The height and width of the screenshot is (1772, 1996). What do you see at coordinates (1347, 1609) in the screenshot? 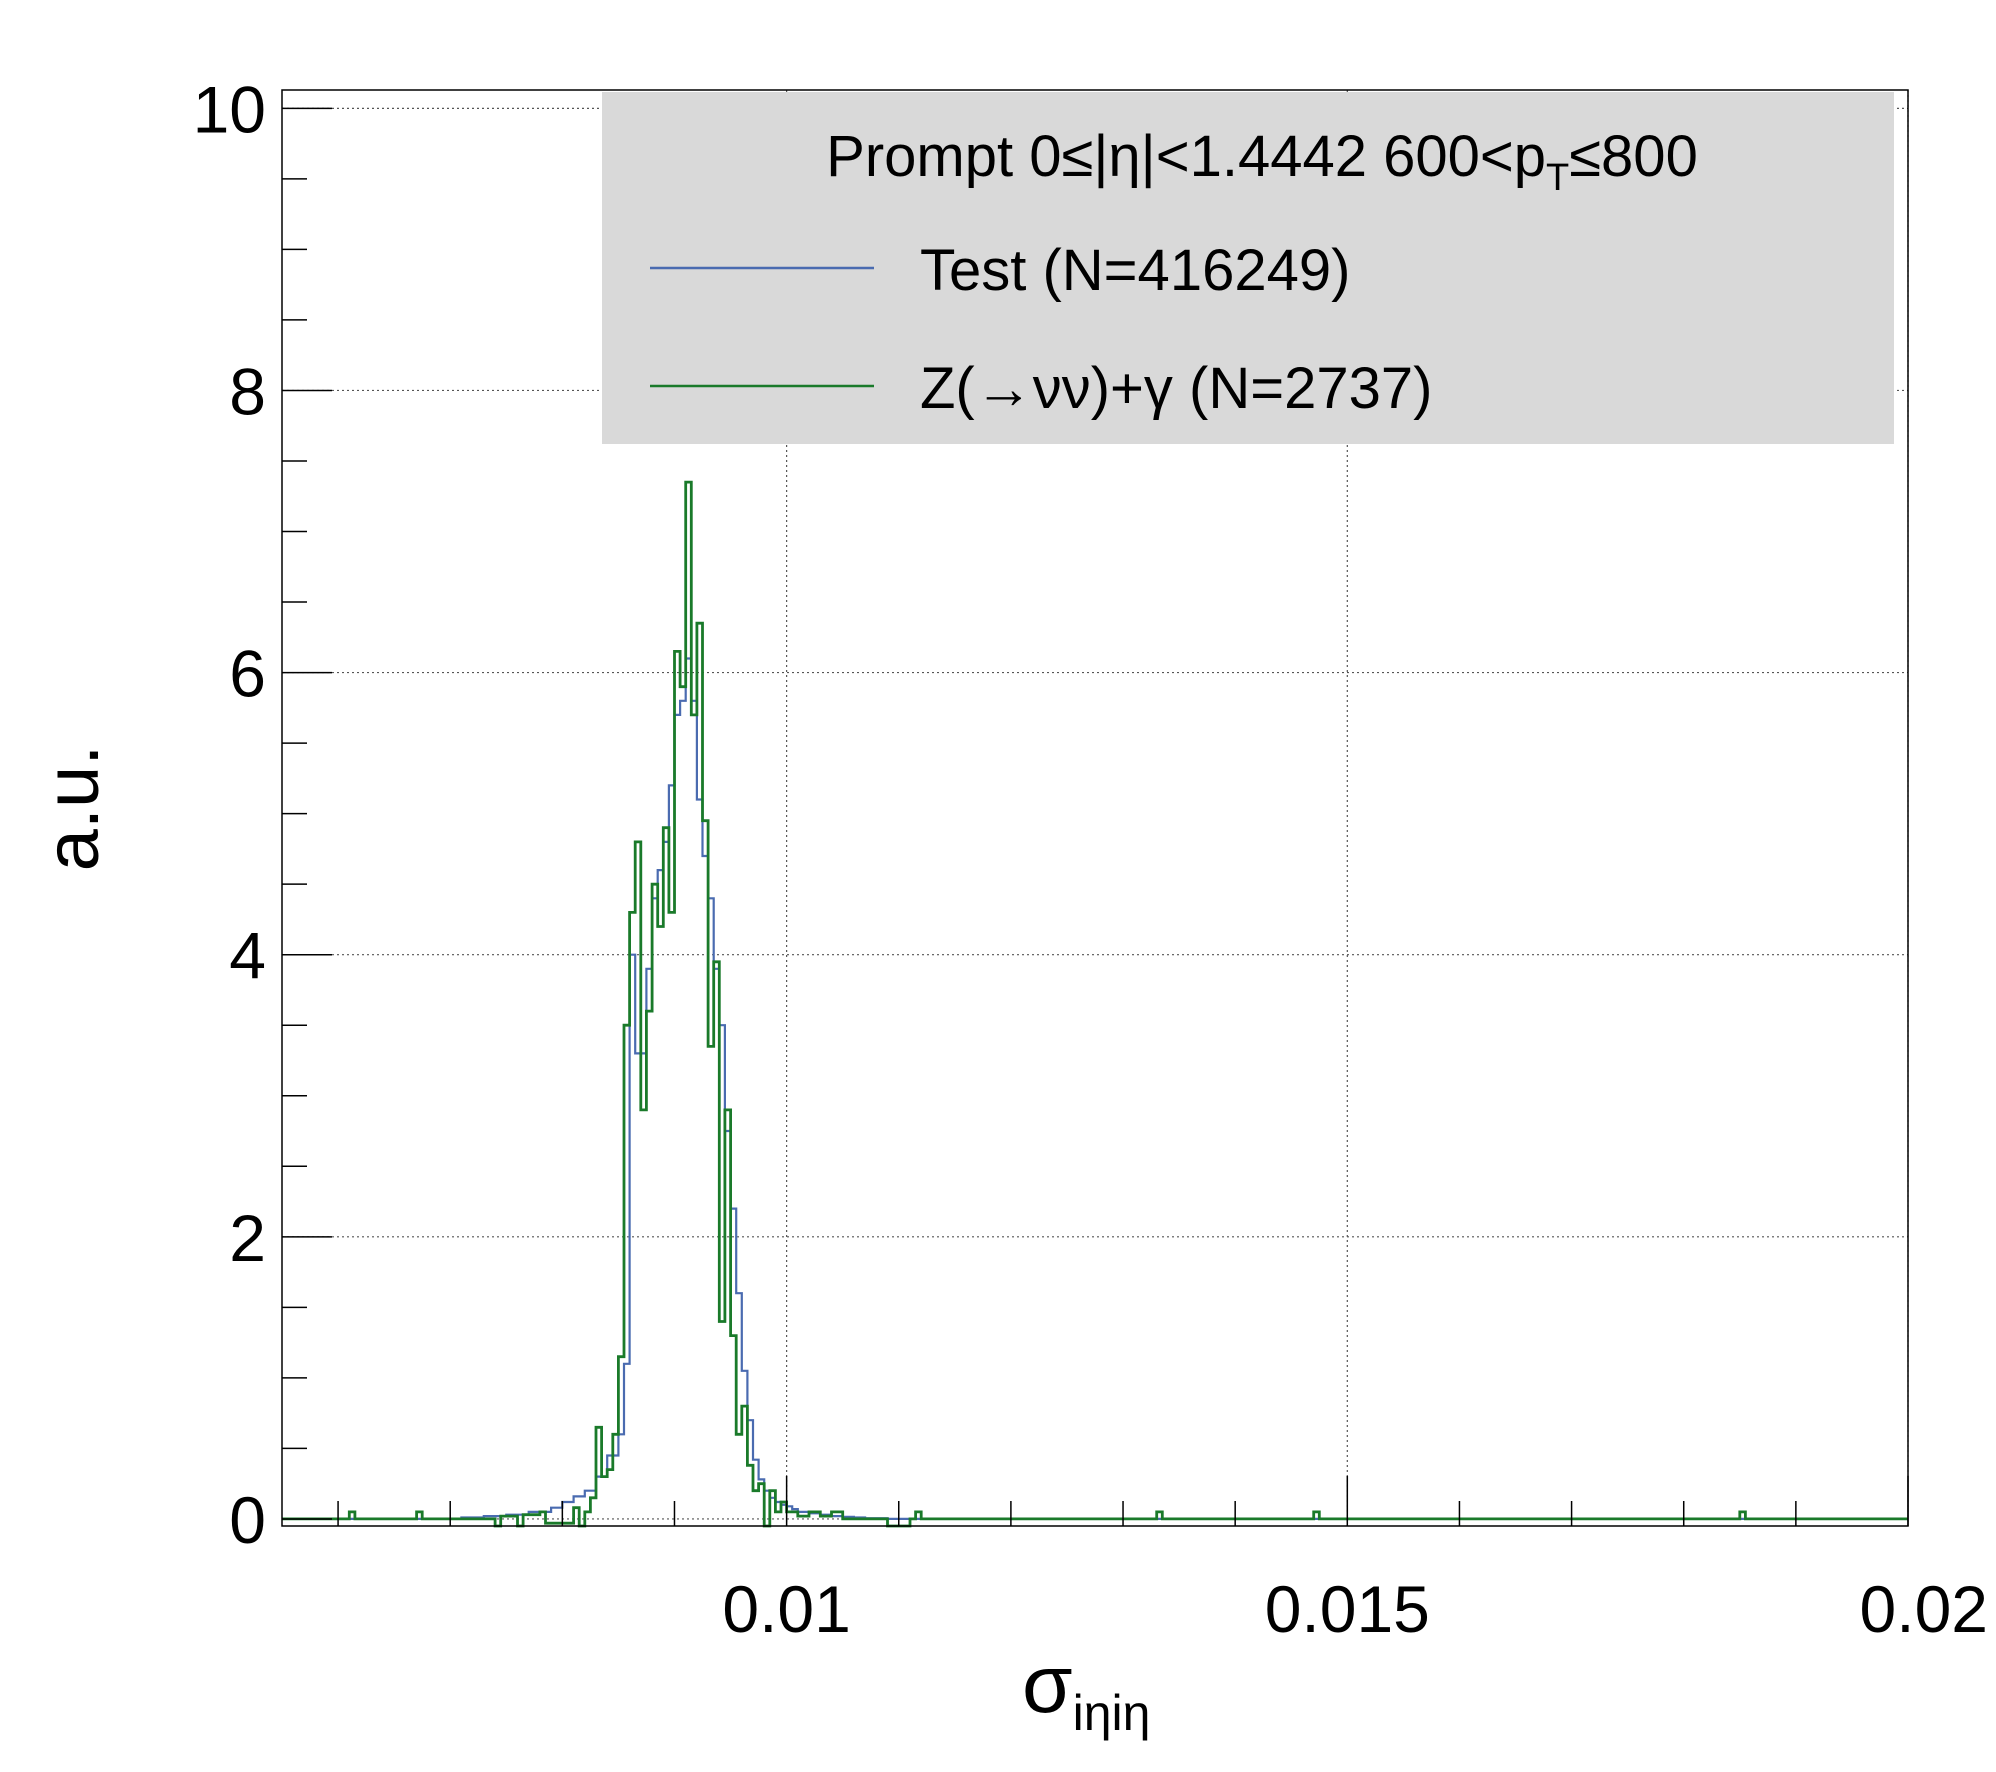
I see `x-tick-label-1: 0.015` at bounding box center [1347, 1609].